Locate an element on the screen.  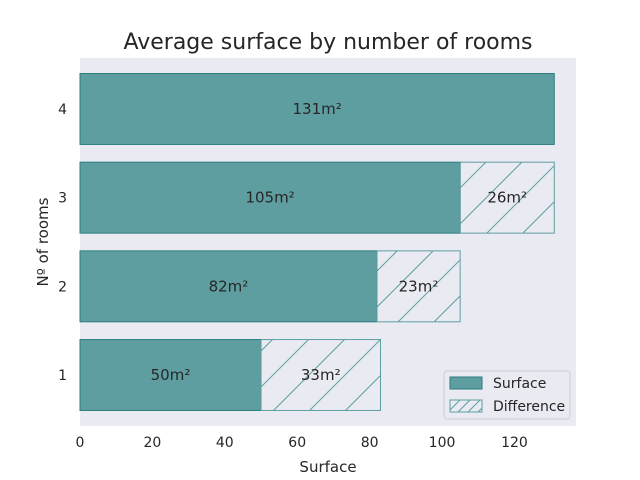
legend-swatch-surface is located at coordinates (466, 383).